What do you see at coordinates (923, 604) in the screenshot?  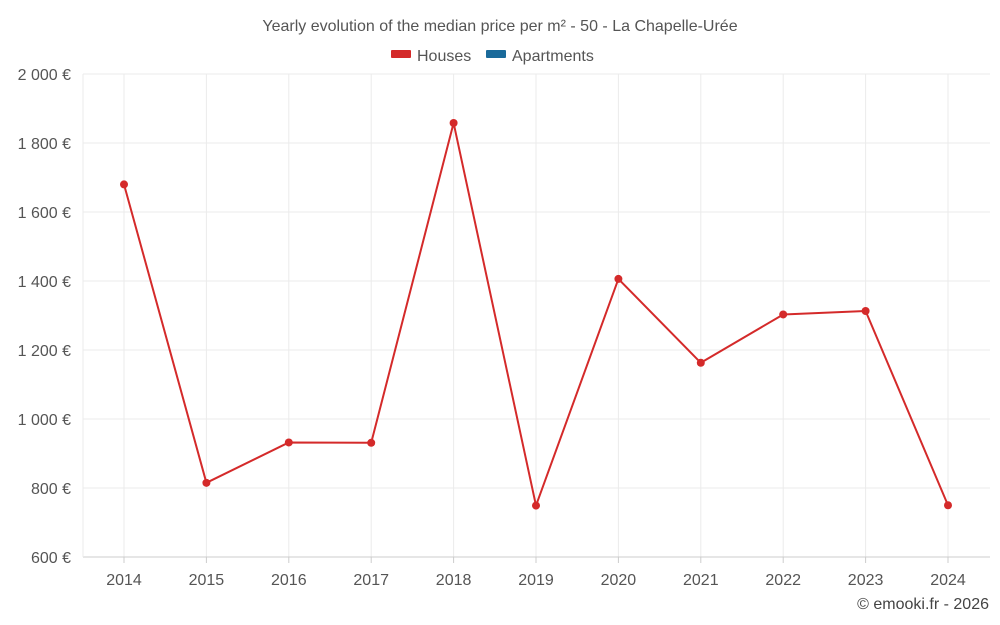 I see `credit-text: © emooki.fr - 2026` at bounding box center [923, 604].